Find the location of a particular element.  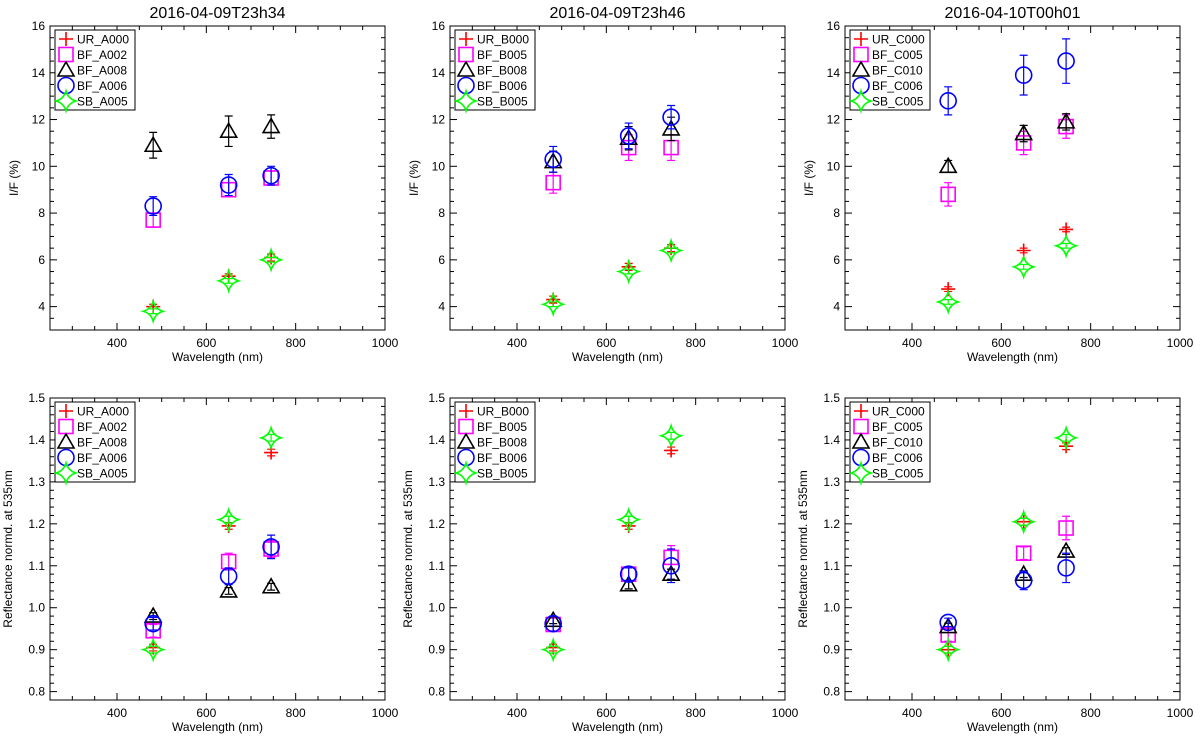

legend-label: UR_A000 is located at coordinates (103, 412).